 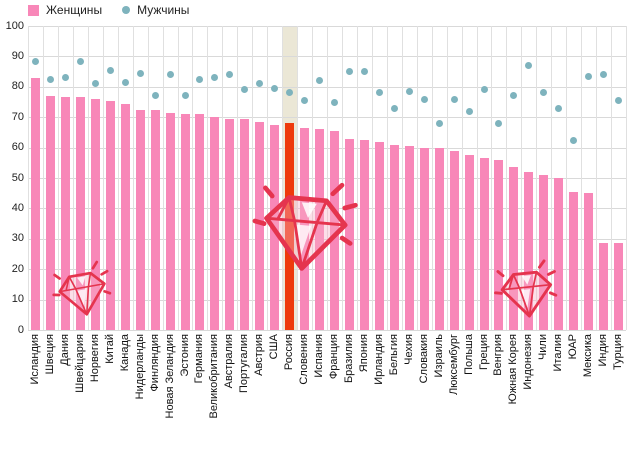 What do you see at coordinates (274, 347) in the screenshot?
I see `x-axis-label: США` at bounding box center [274, 347].